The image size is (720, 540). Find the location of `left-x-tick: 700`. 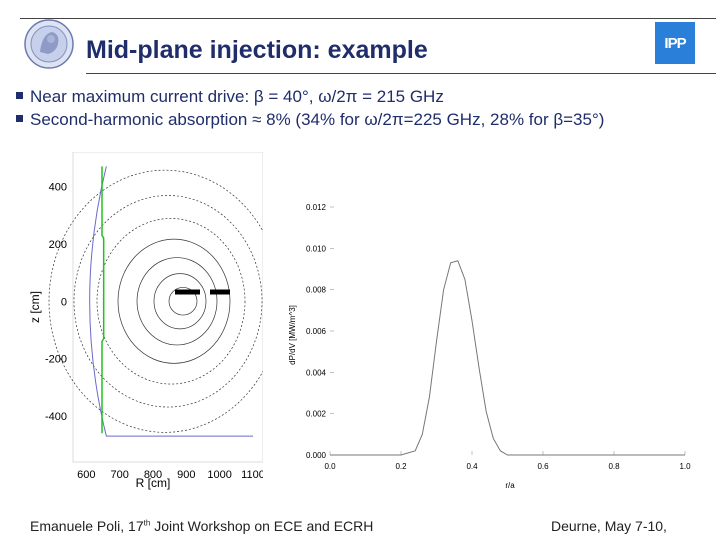

left-x-tick: 700 is located at coordinates (119, 475).